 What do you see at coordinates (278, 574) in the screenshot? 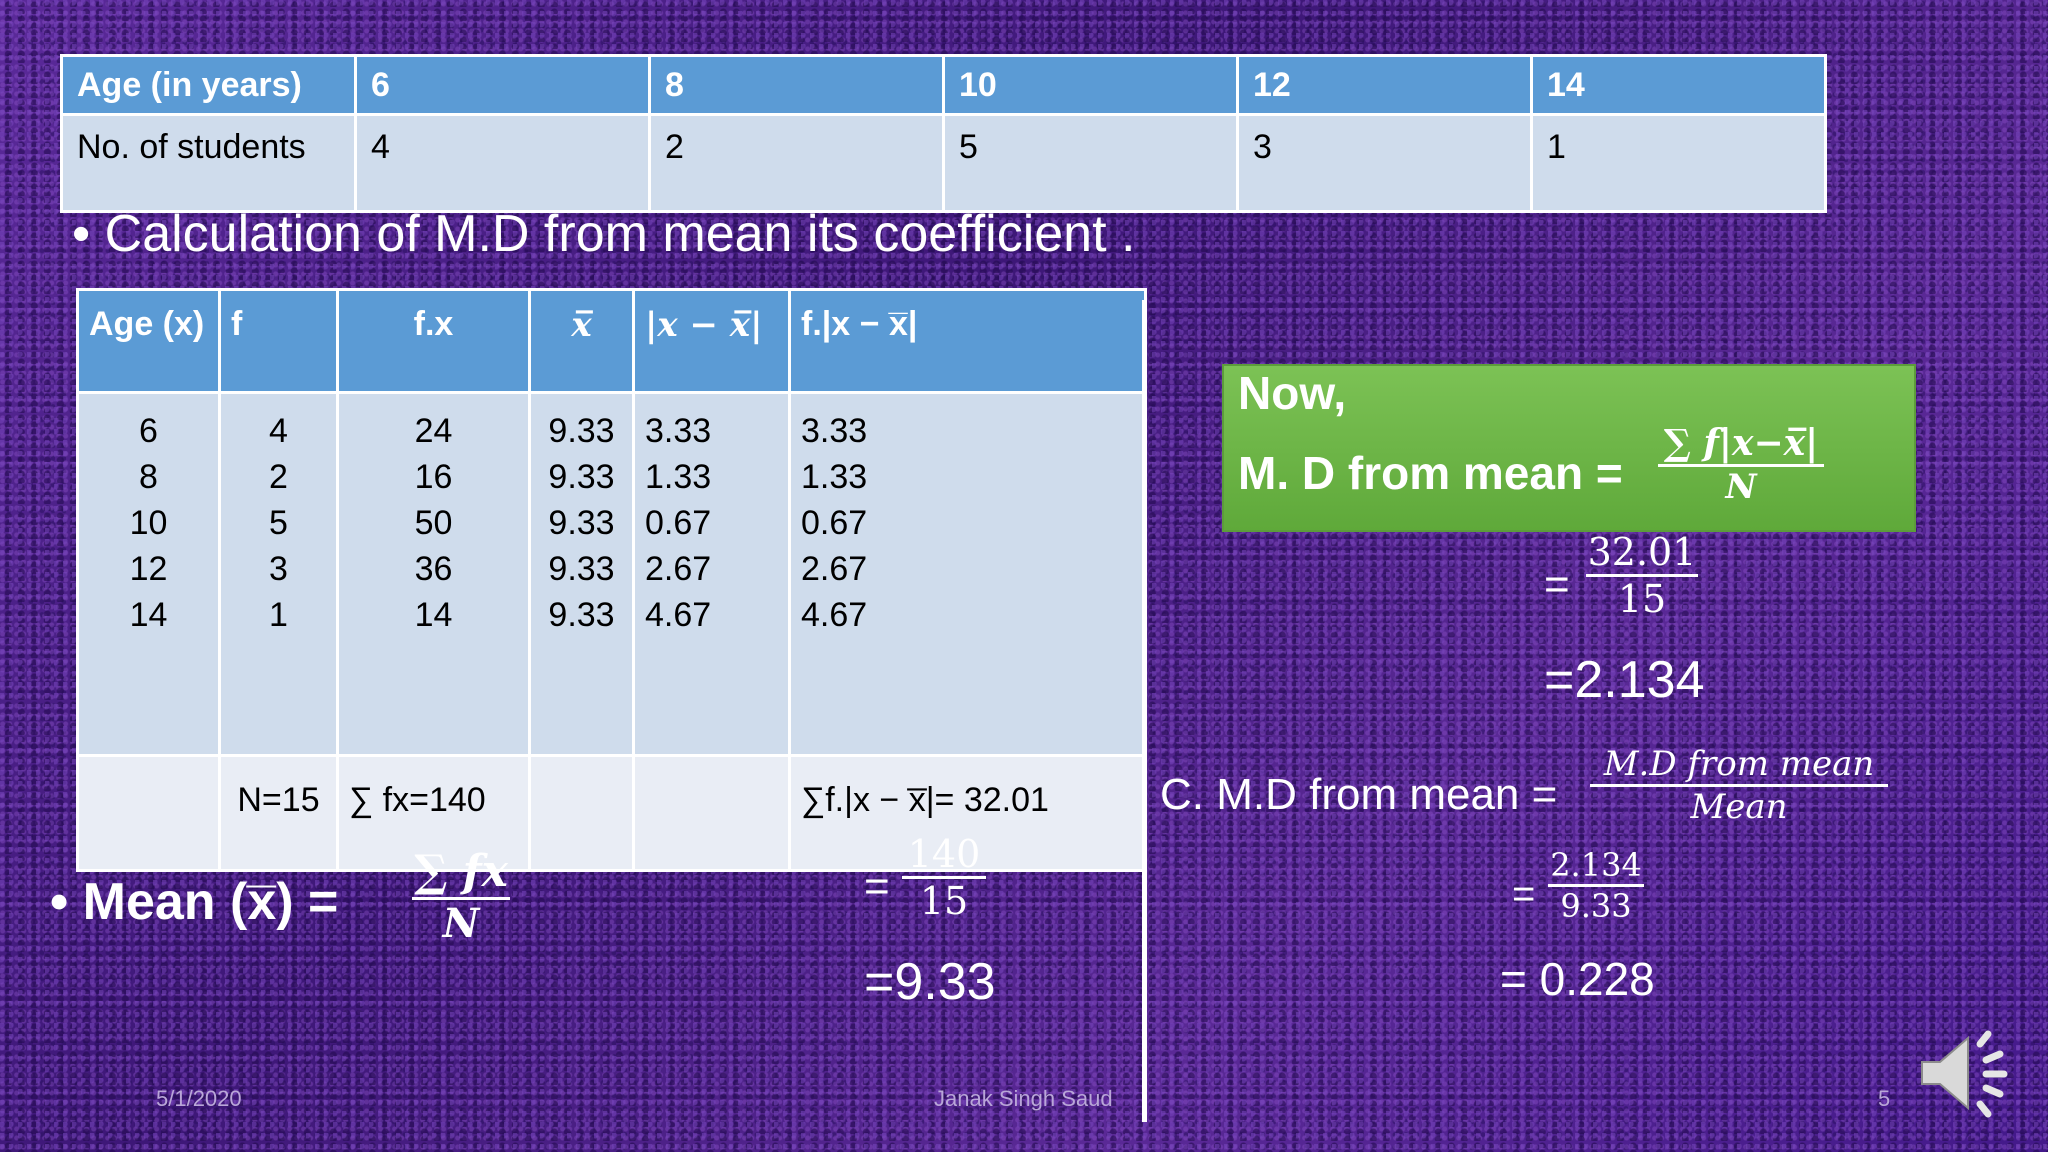
I see `f-values: 4 2 5 3 1` at bounding box center [278, 574].